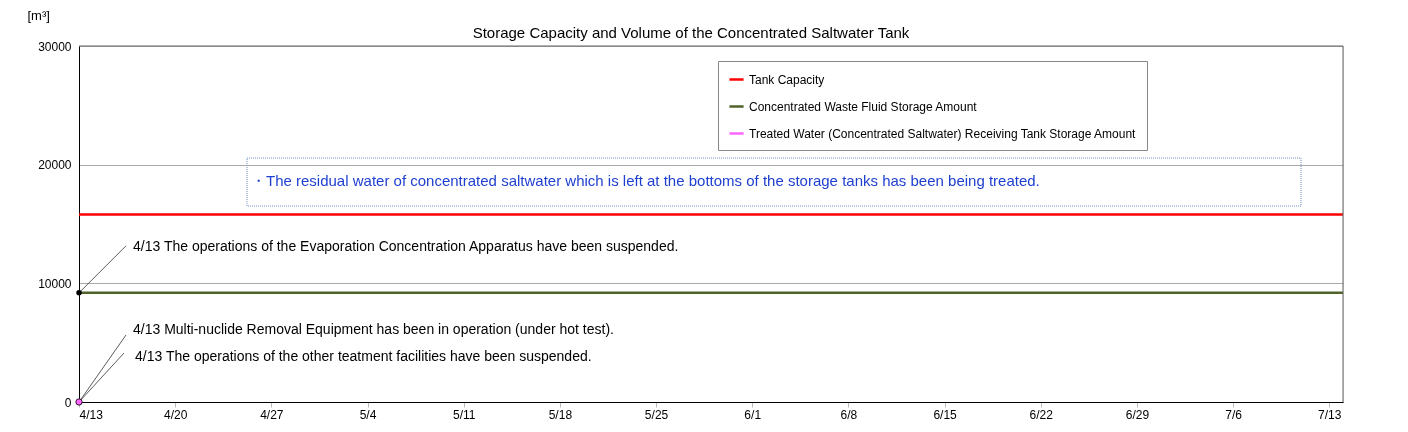 The width and height of the screenshot is (1408, 432). I want to click on chart-title: Storage Capacity and Volume of the Concentrated Saltwater Tank, so click(691, 32).